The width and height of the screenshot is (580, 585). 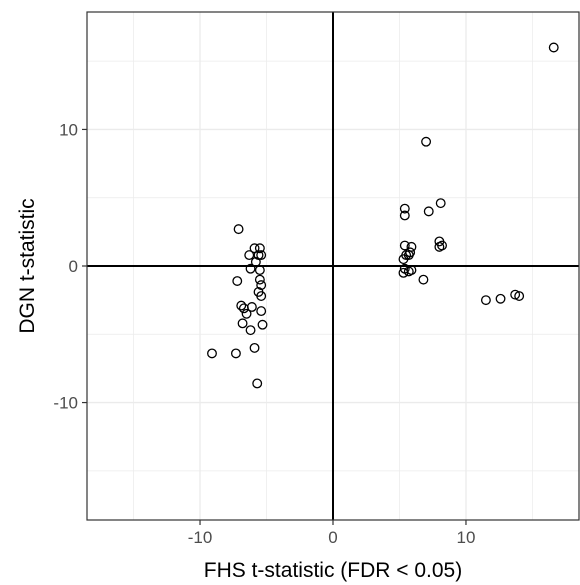 What do you see at coordinates (65, 403) in the screenshot?
I see `y-tick-label: -10` at bounding box center [65, 403].